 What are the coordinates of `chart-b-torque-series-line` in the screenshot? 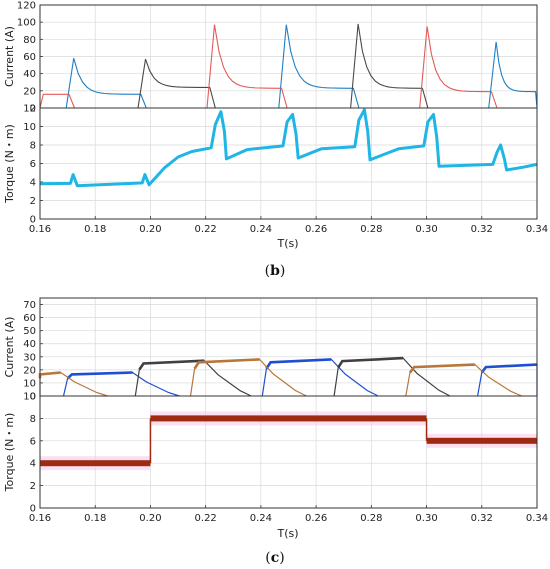 It's located at (288, 148).